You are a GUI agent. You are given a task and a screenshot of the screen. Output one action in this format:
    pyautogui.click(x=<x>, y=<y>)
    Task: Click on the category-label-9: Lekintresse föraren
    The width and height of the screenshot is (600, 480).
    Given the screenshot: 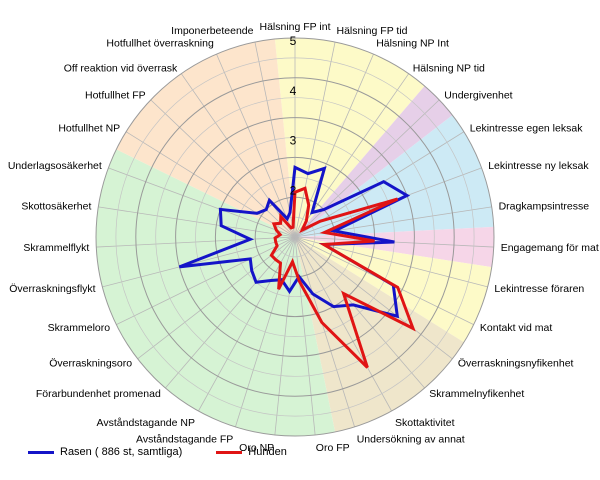 What is the action you would take?
    pyautogui.click(x=539, y=289)
    